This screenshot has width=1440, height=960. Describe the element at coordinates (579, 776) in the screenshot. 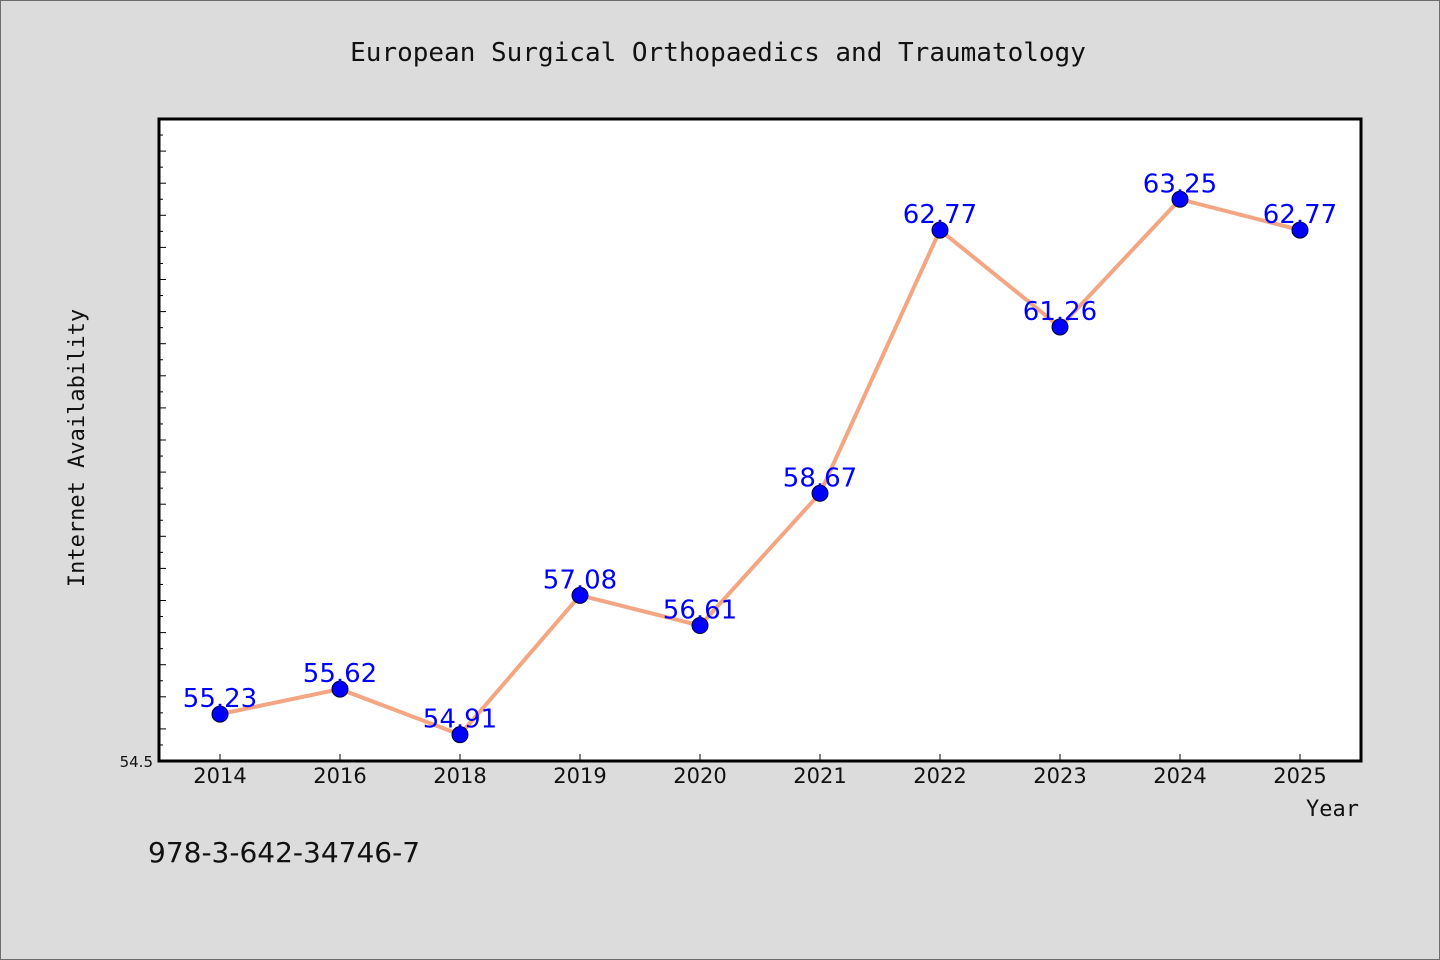

I see `x-tick-label: 2019` at that location.